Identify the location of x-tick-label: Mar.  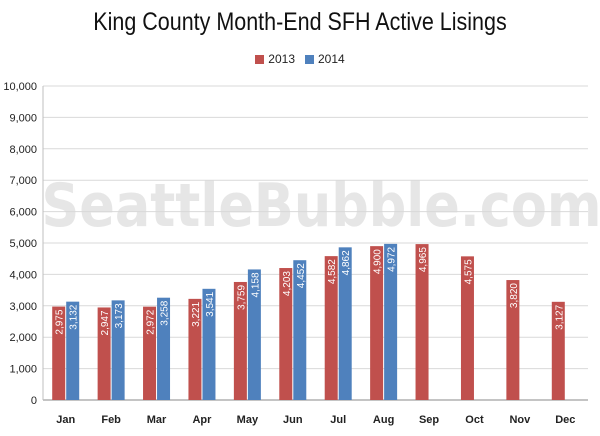
(157, 420).